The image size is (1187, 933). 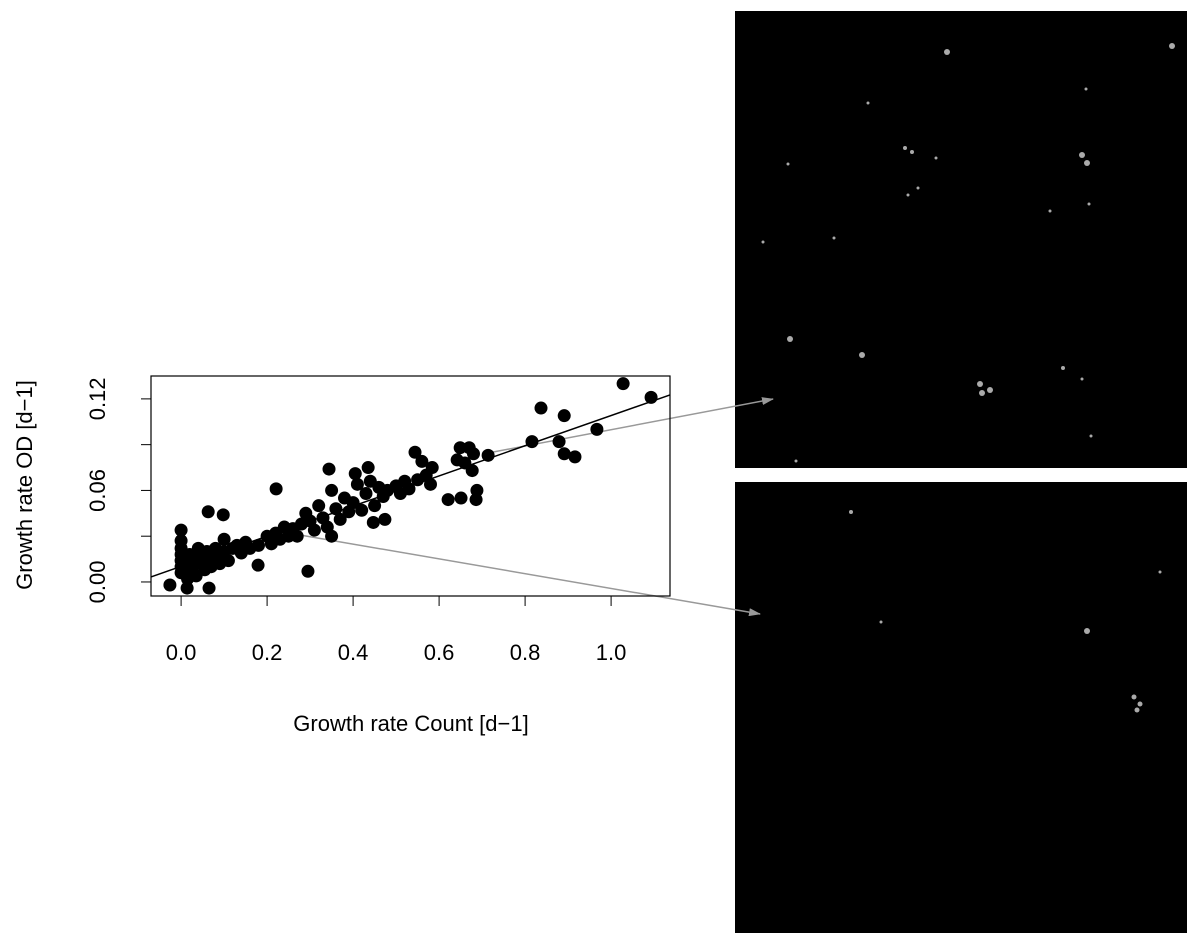 I want to click on regression-line, so click(x=410, y=486).